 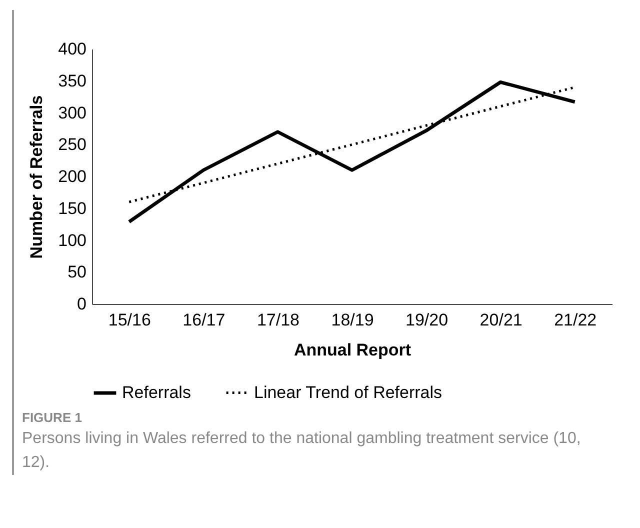 I want to click on x-tick-label: 19/20, so click(x=427, y=320).